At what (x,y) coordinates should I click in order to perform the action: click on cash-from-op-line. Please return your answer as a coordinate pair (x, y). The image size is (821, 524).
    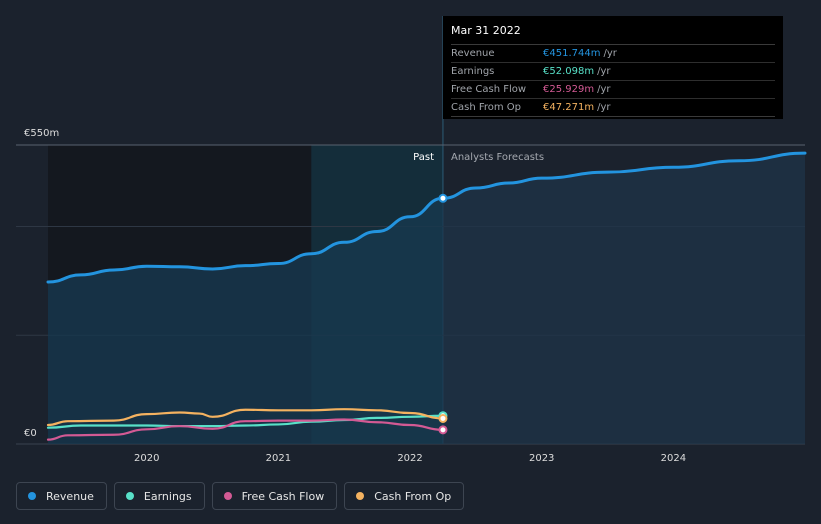
    Looking at the image, I should click on (245, 417).